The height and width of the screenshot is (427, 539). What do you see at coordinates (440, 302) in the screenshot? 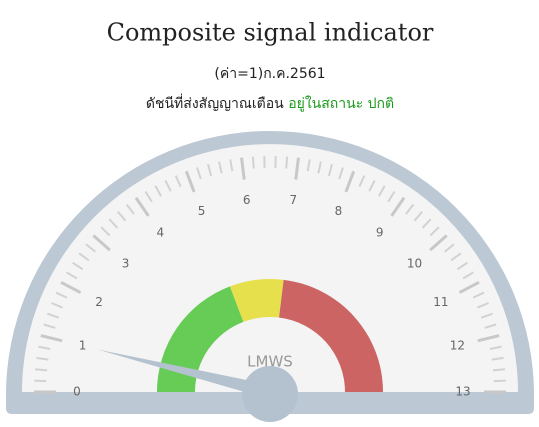
I see `tick-label: 11` at bounding box center [440, 302].